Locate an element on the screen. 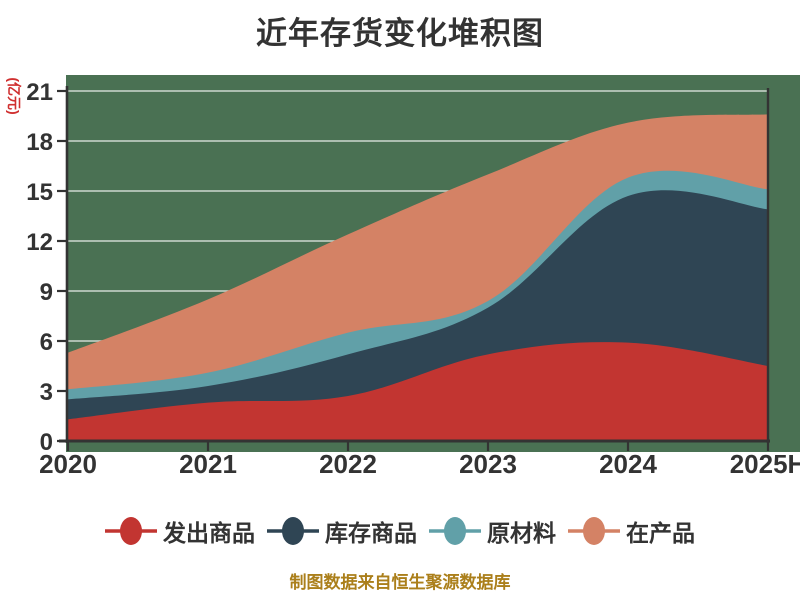 The image size is (800, 600). legend-item-raw-materials: 原材料 is located at coordinates (492, 531).